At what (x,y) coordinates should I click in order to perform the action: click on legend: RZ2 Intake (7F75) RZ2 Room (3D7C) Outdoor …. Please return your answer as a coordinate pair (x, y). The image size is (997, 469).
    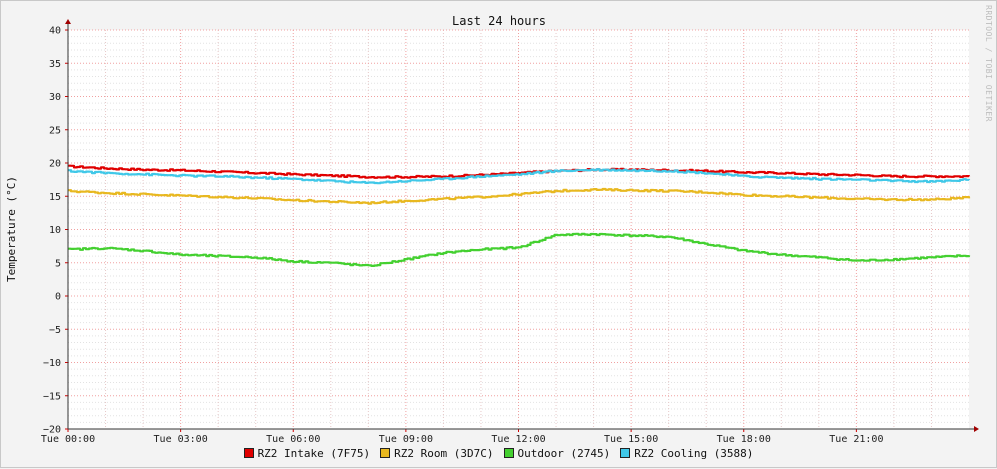
    Looking at the image, I should click on (498, 453).